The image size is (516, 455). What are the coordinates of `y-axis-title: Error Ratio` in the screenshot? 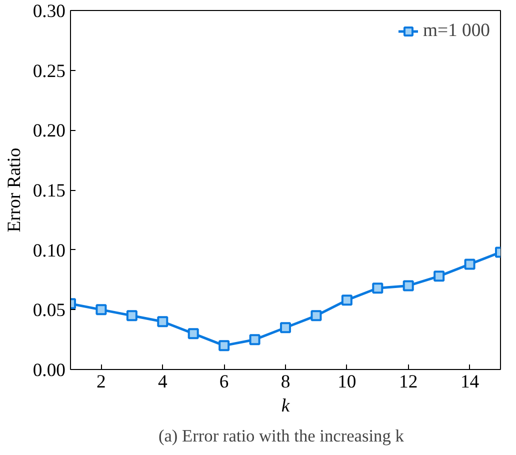 It's located at (14, 190).